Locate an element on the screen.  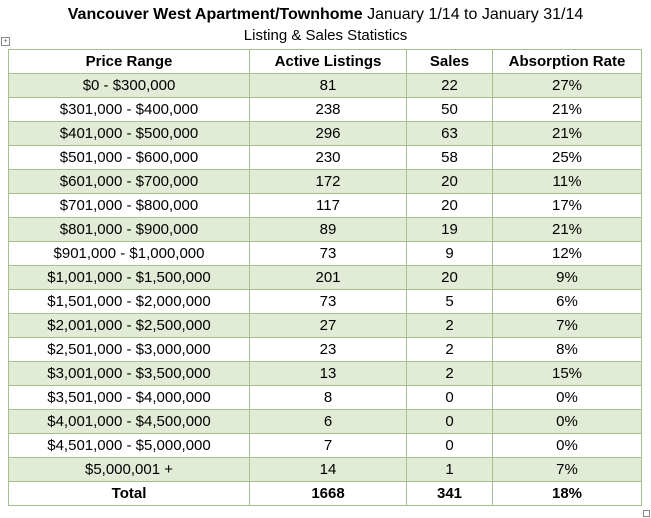
cell-sales: 19 is located at coordinates (449, 229).